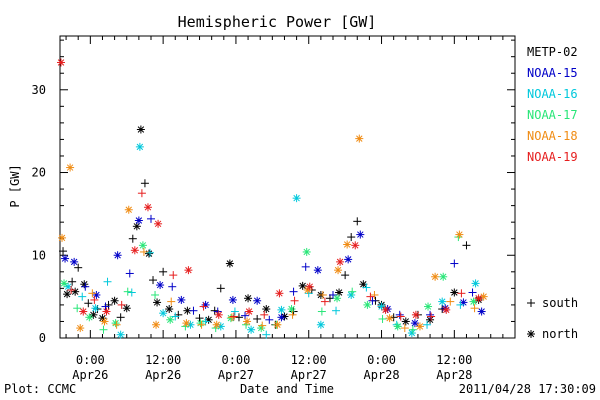 This screenshot has width=600, height=400. I want to click on chart-title: Hemispheric Power [GW], so click(277, 22).